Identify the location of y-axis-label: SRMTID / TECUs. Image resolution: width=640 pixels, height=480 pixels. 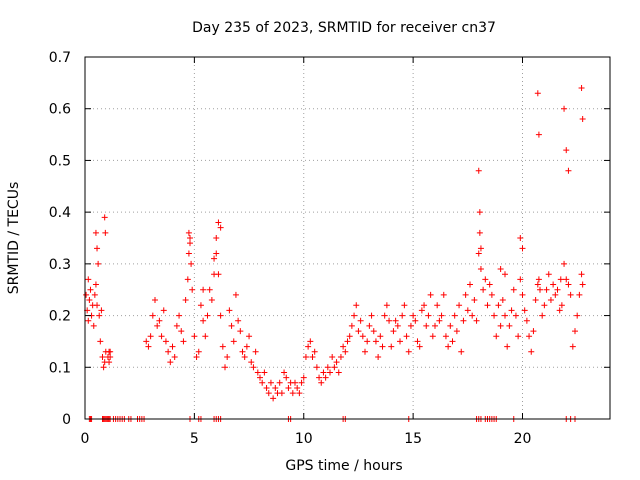
(14, 238).